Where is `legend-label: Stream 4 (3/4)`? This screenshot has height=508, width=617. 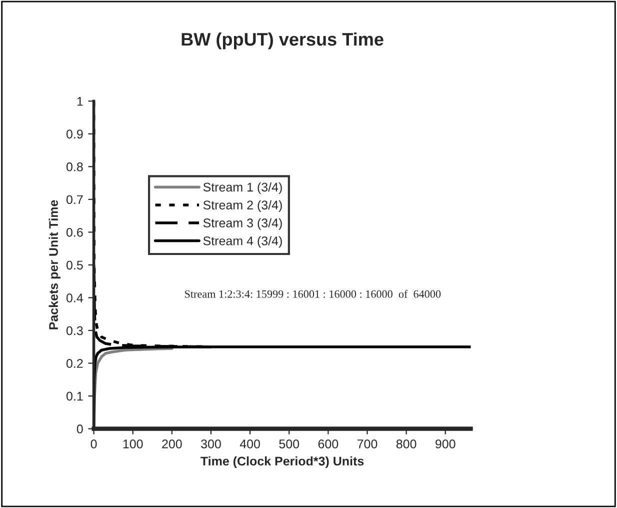
legend-label: Stream 4 (3/4) is located at coordinates (242, 242).